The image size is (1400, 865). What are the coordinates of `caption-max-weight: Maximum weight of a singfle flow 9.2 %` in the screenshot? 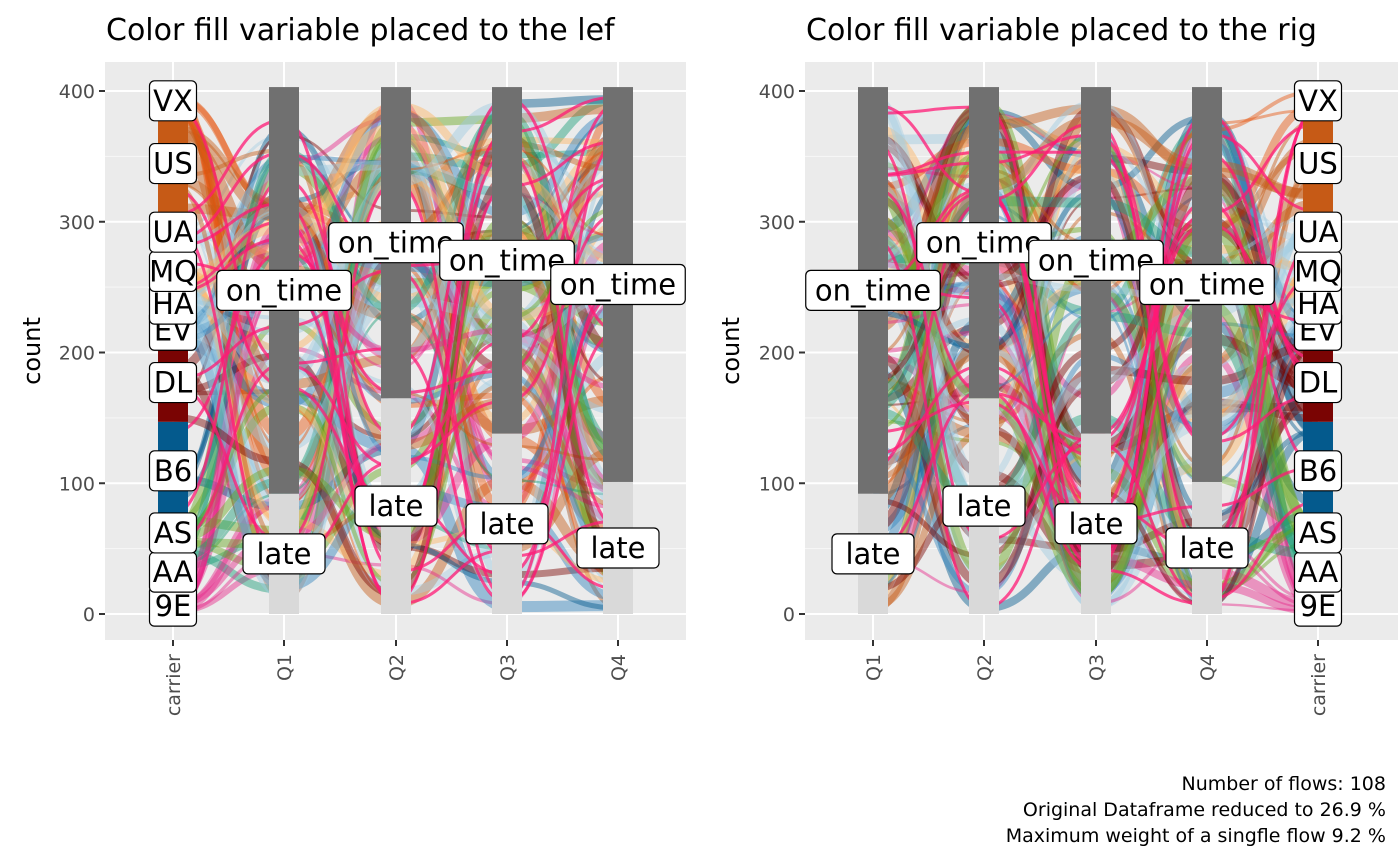 It's located at (1195, 836).